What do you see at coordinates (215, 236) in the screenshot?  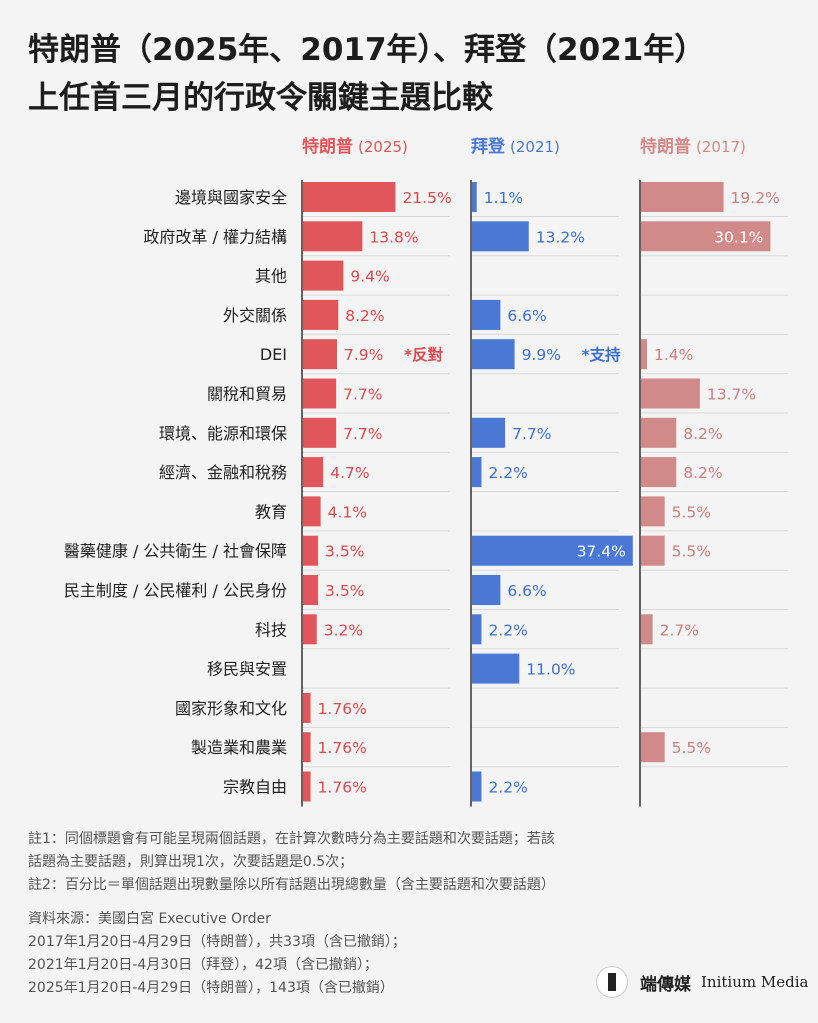 I see `category-label: 政府改革 / 權力結構` at bounding box center [215, 236].